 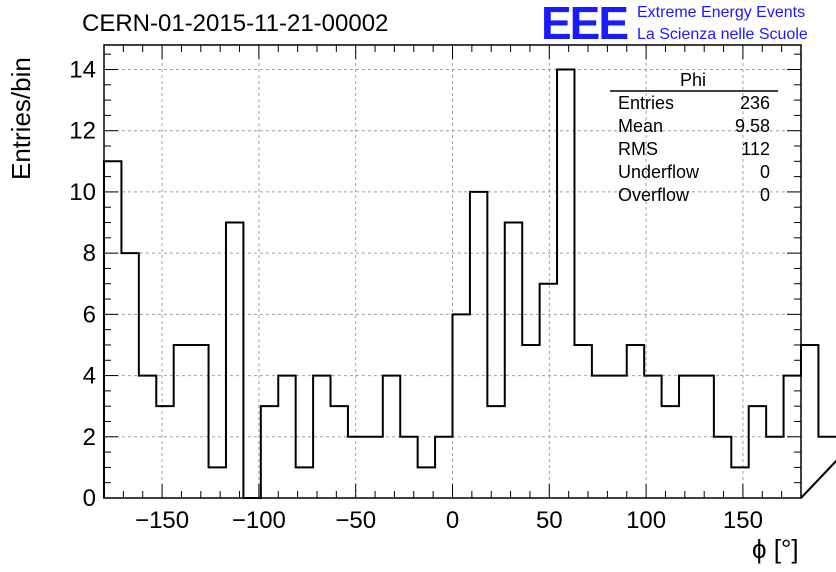 I want to click on x-tick-label: −150, so click(x=162, y=520).